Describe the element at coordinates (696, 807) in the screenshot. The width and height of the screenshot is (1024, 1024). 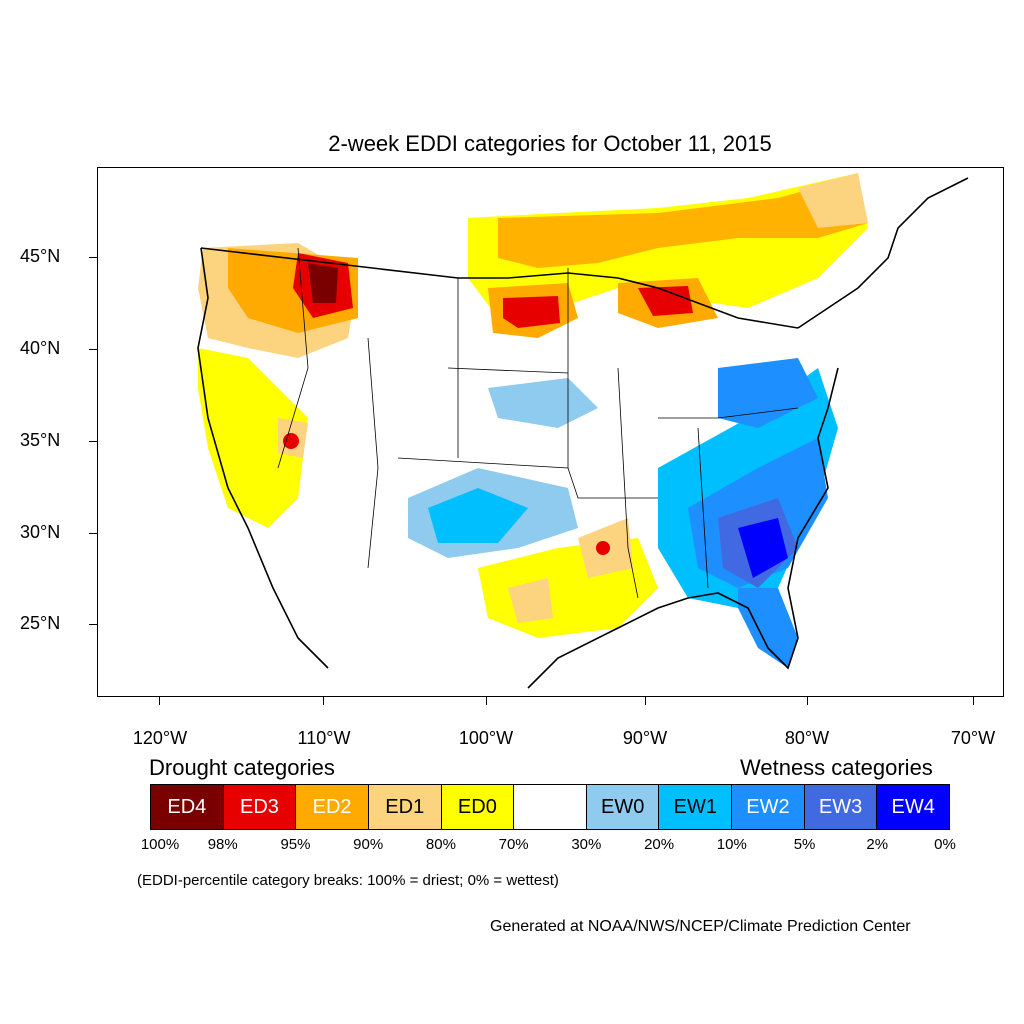
I see `legend-swatch: EW1` at that location.